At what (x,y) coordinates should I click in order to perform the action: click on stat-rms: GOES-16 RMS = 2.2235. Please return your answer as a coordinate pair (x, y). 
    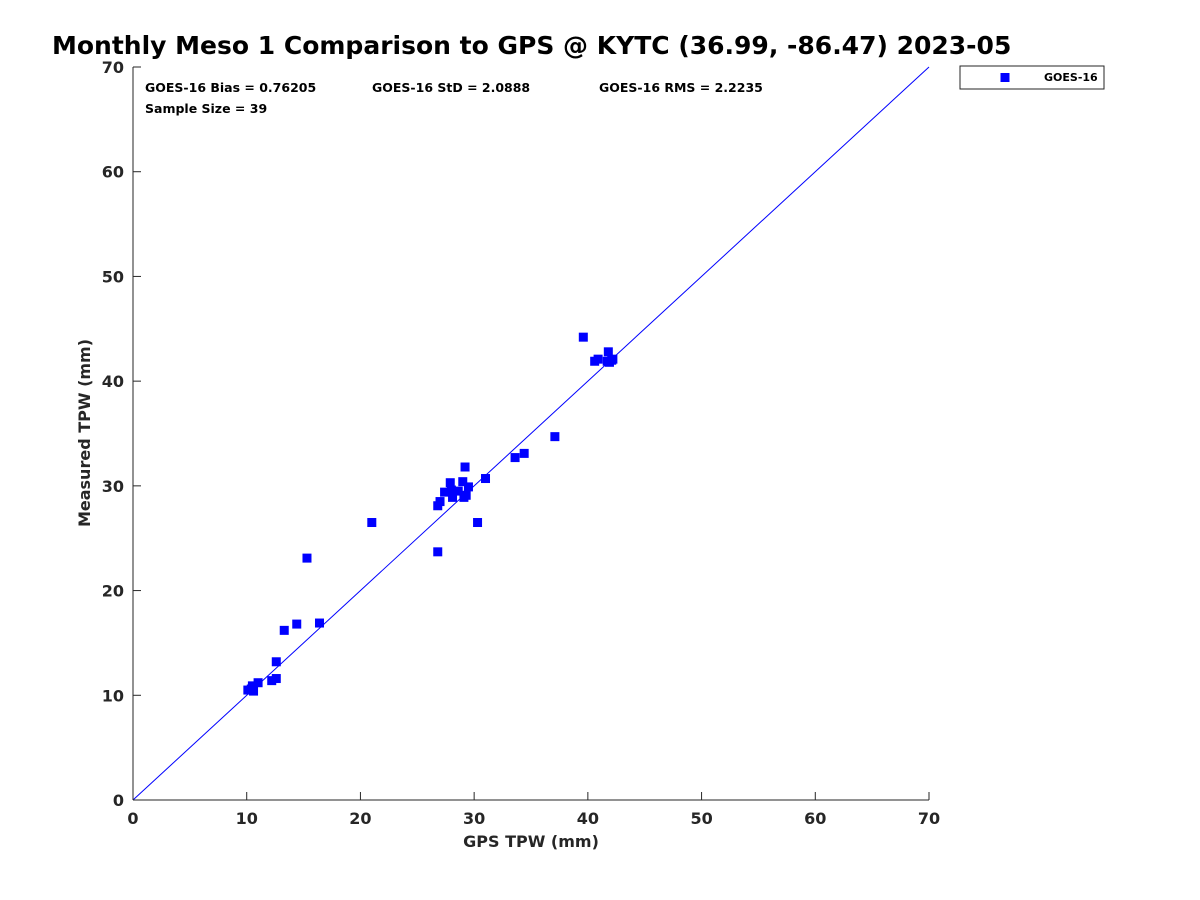
    Looking at the image, I should click on (681, 87).